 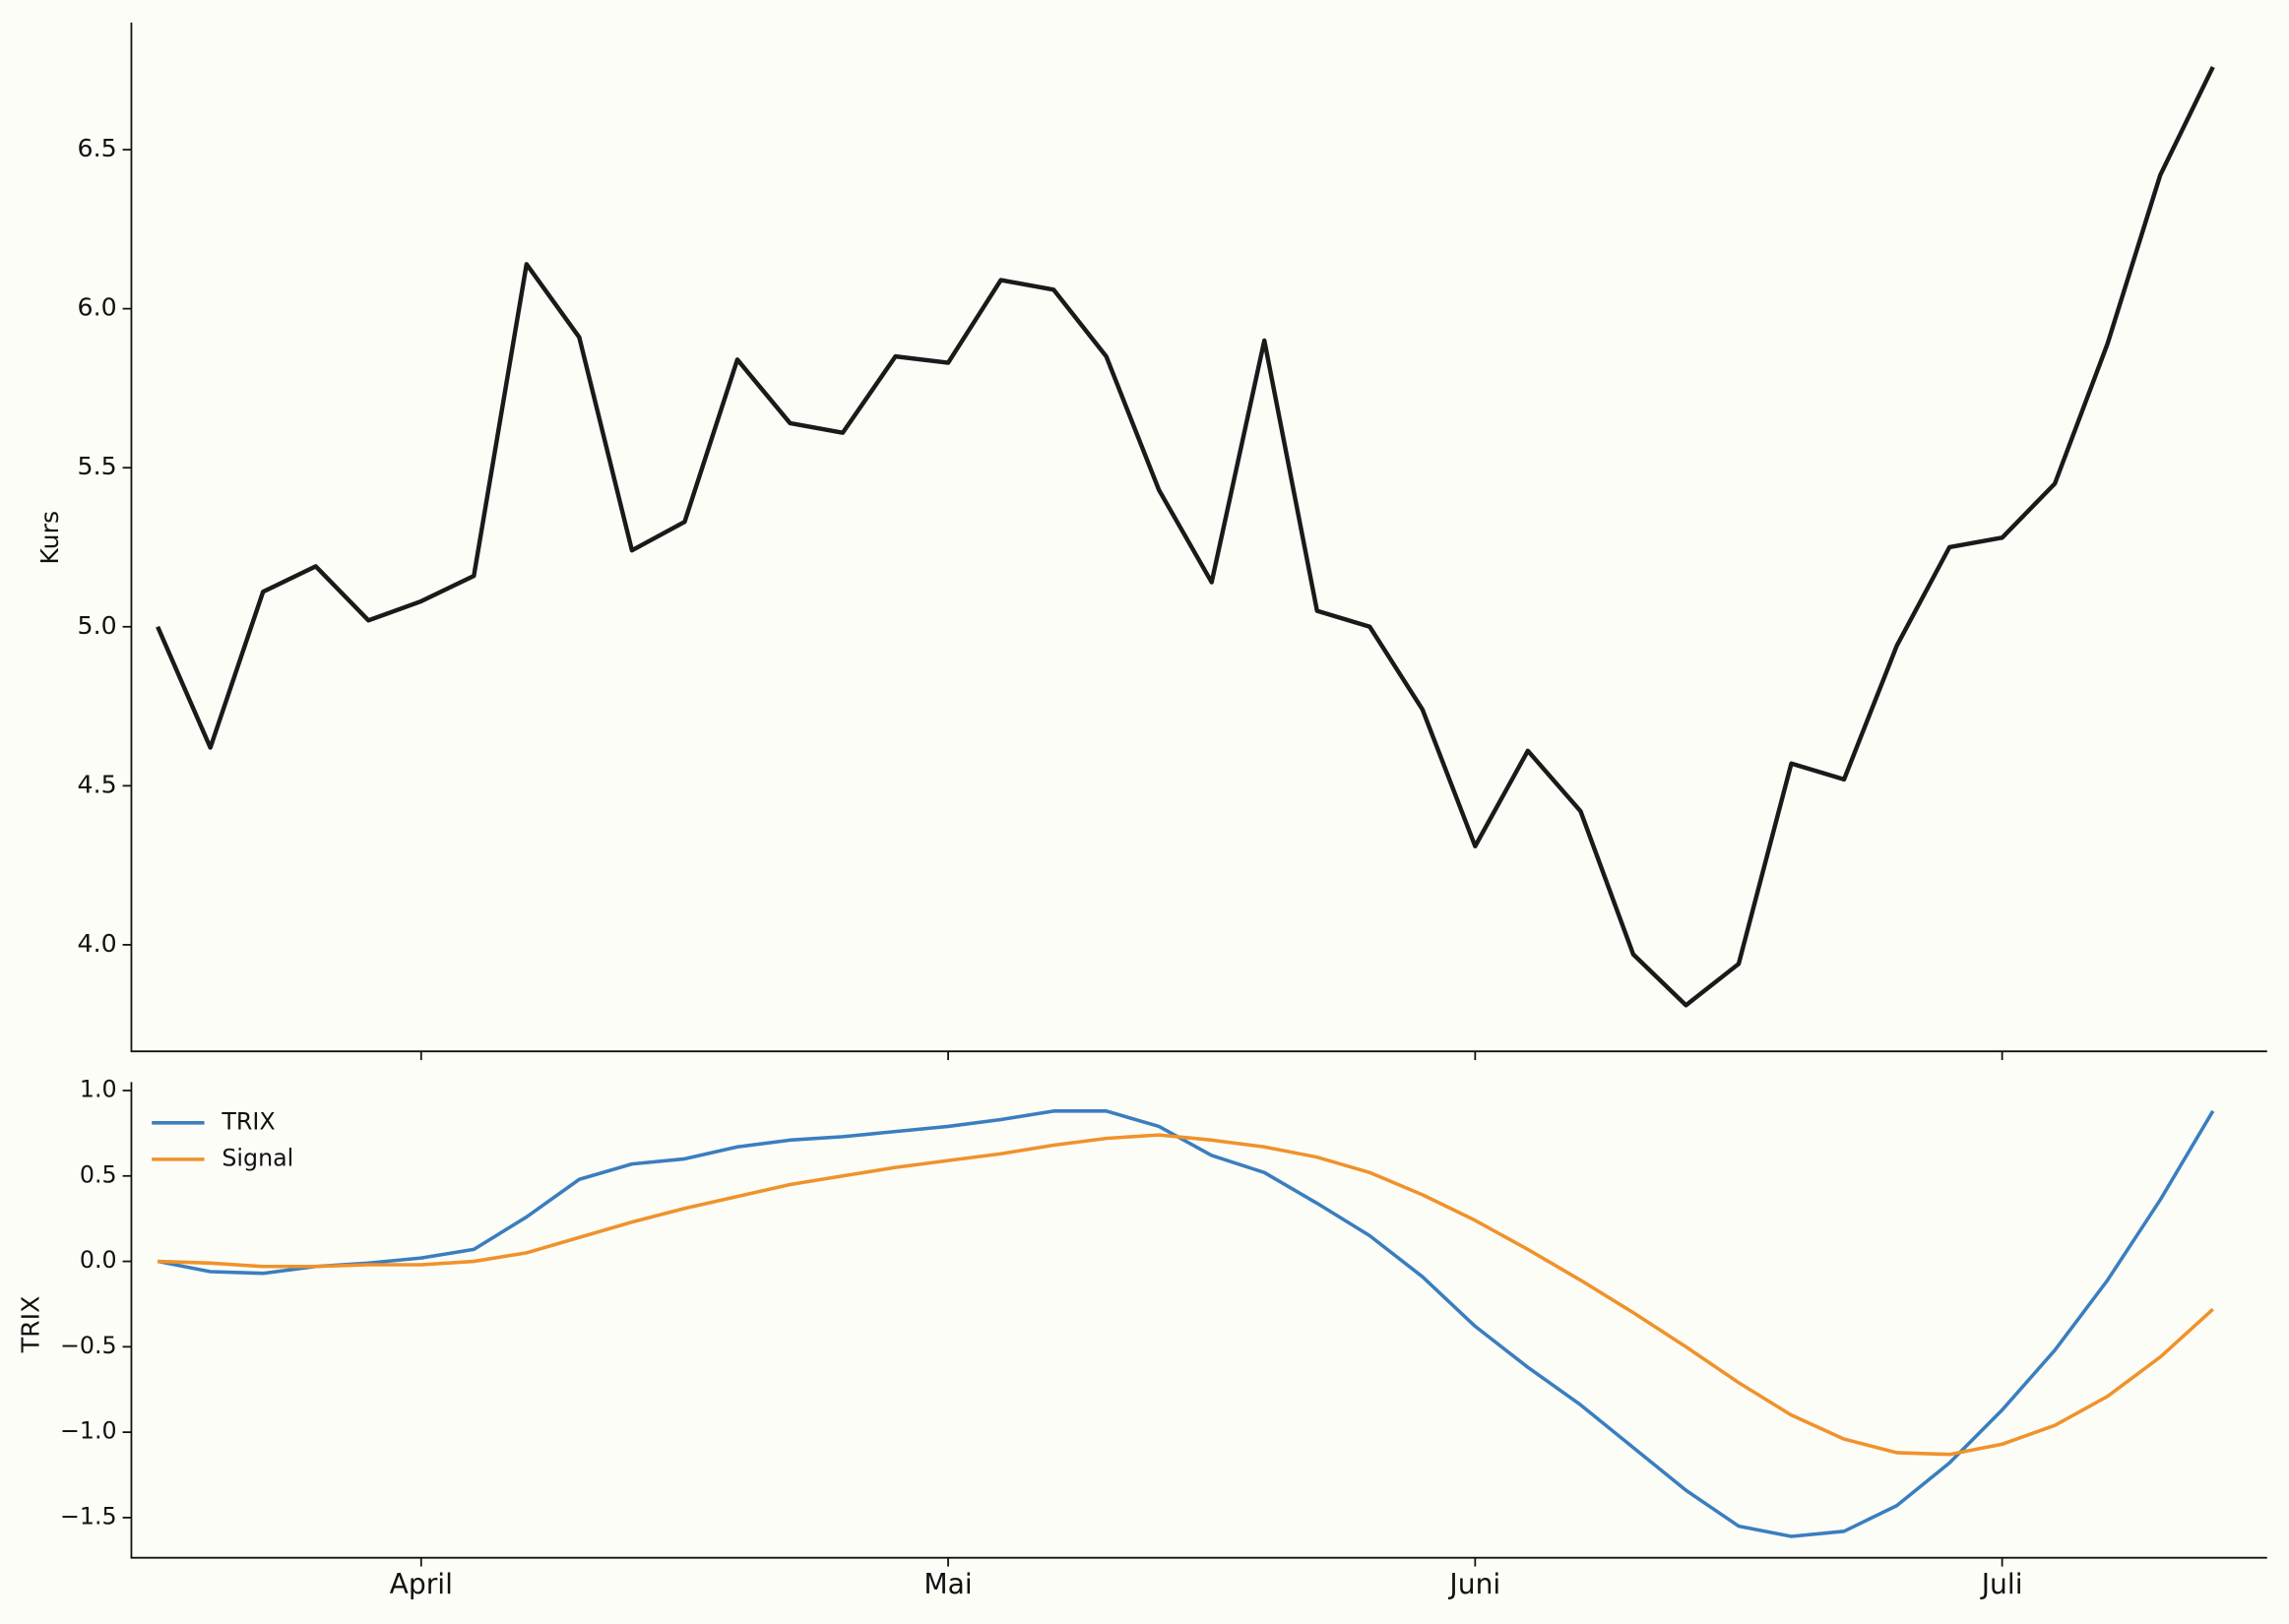 What do you see at coordinates (98, 625) in the screenshot?
I see `y-tick-label: 5.0` at bounding box center [98, 625].